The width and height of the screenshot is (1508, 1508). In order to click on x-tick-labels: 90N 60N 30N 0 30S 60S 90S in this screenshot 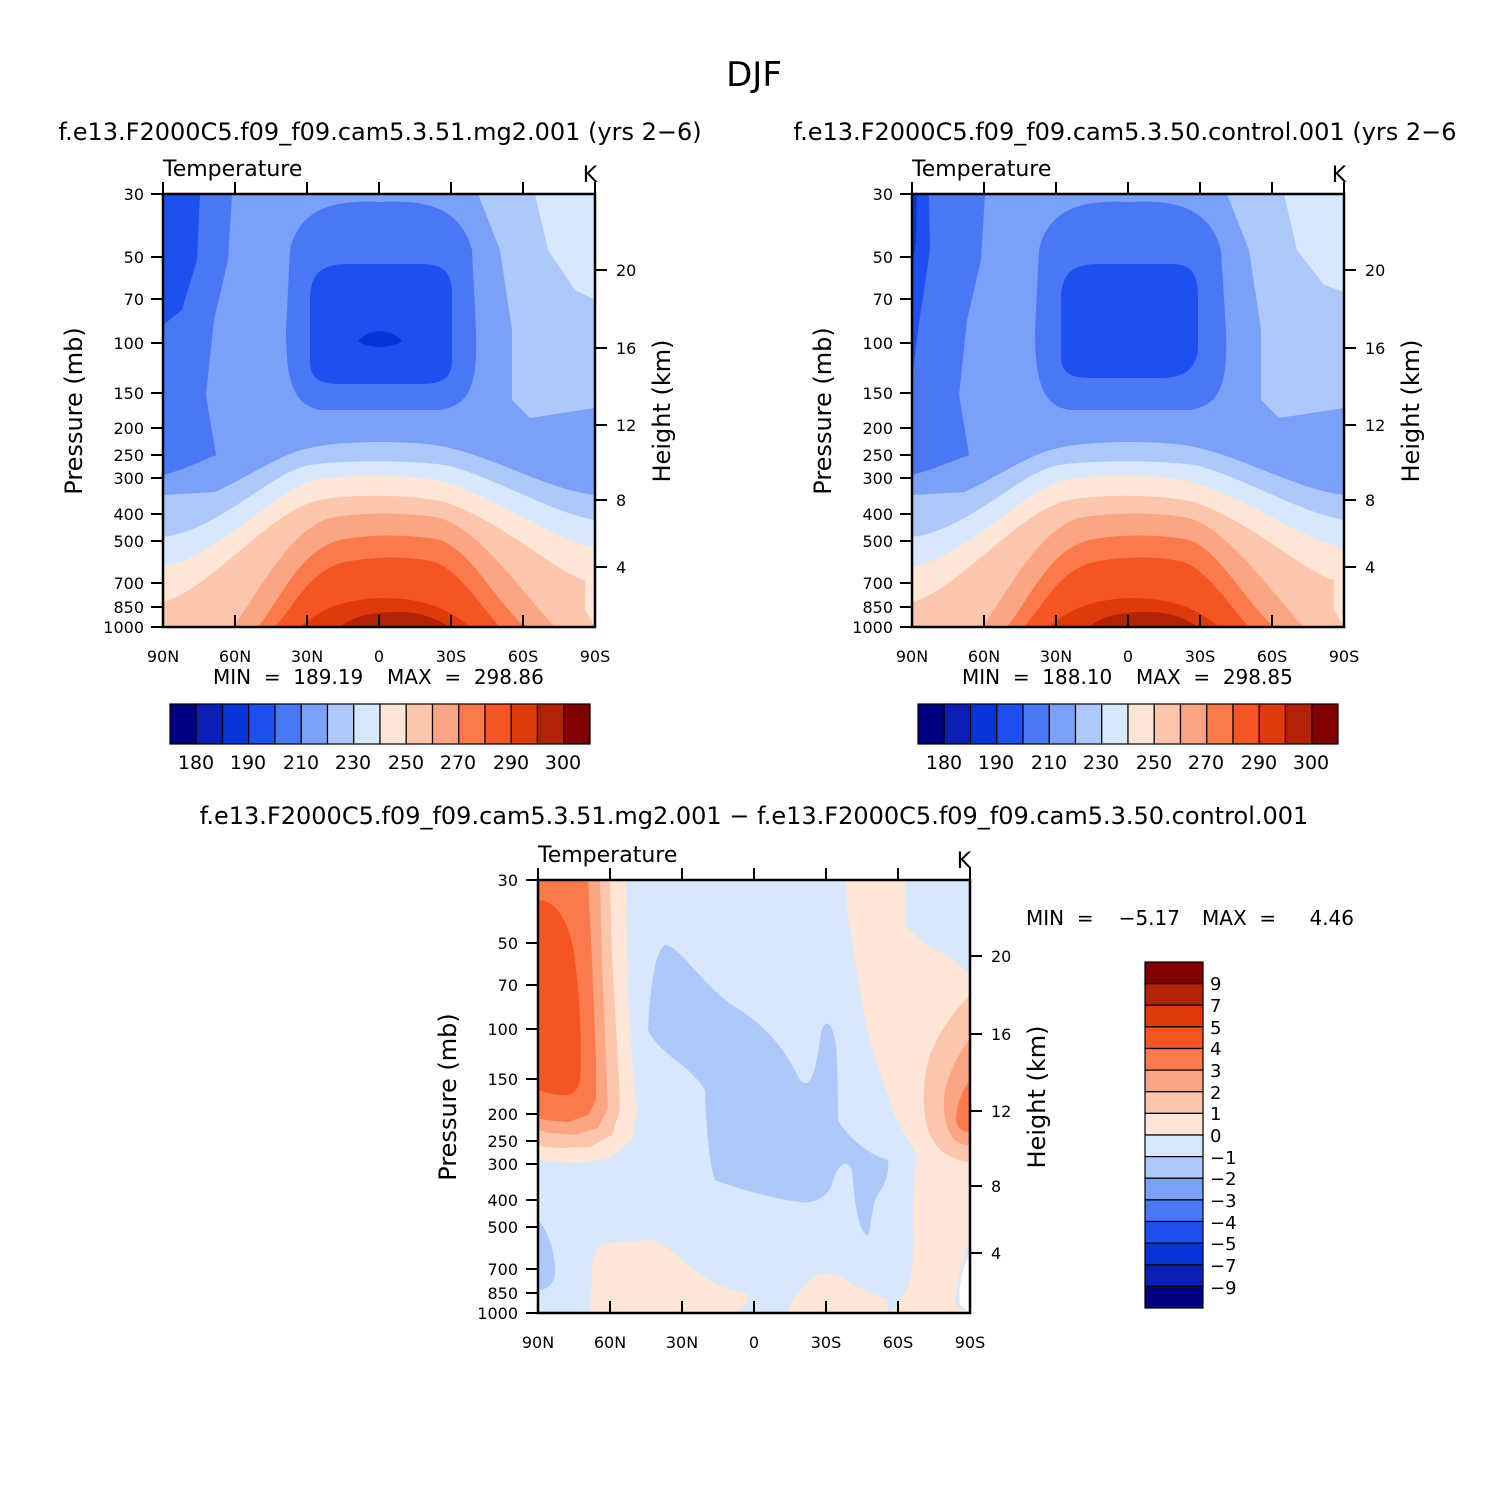, I will do `click(753, 1342)`.